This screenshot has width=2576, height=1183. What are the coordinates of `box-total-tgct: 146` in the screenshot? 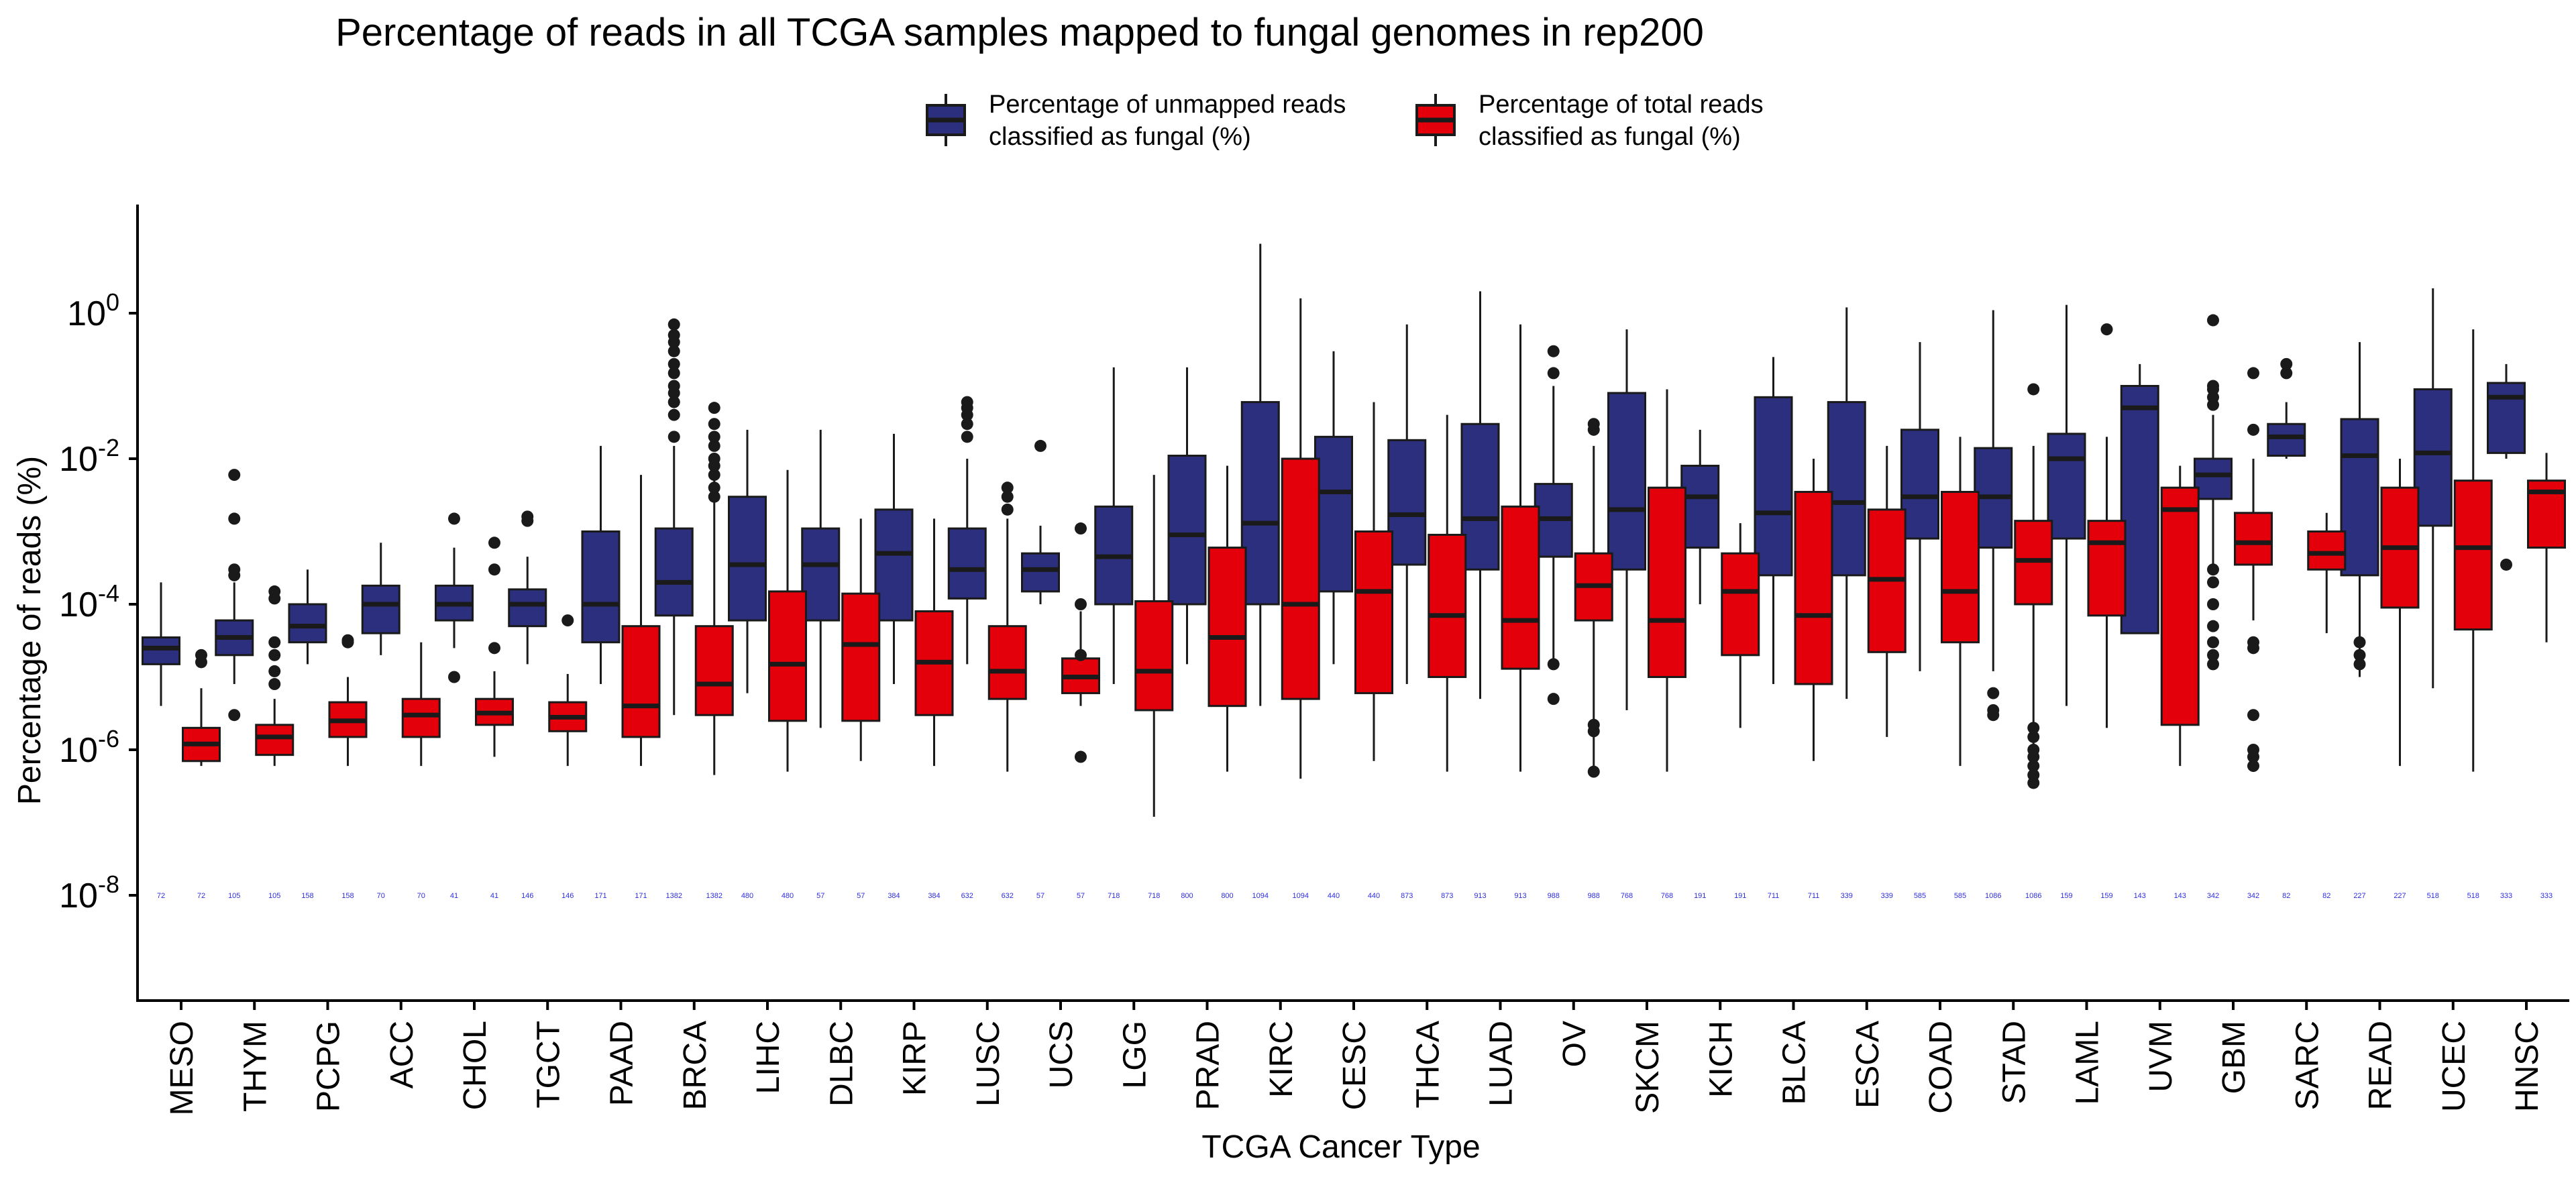 It's located at (568, 757).